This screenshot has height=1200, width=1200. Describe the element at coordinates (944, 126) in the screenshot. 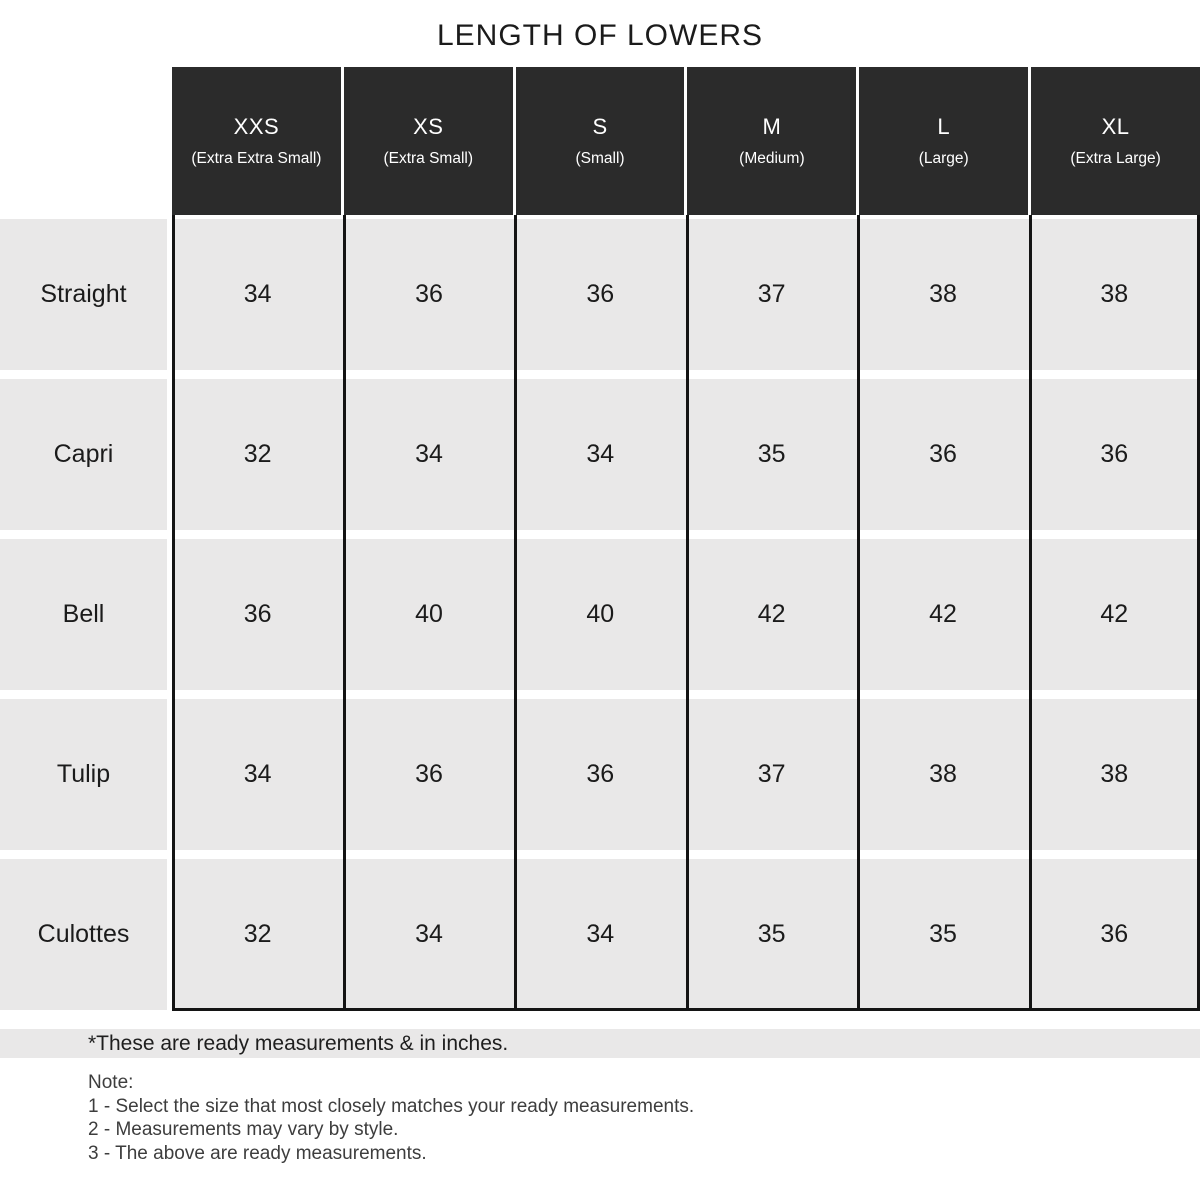

I see `size-code: L` at that location.